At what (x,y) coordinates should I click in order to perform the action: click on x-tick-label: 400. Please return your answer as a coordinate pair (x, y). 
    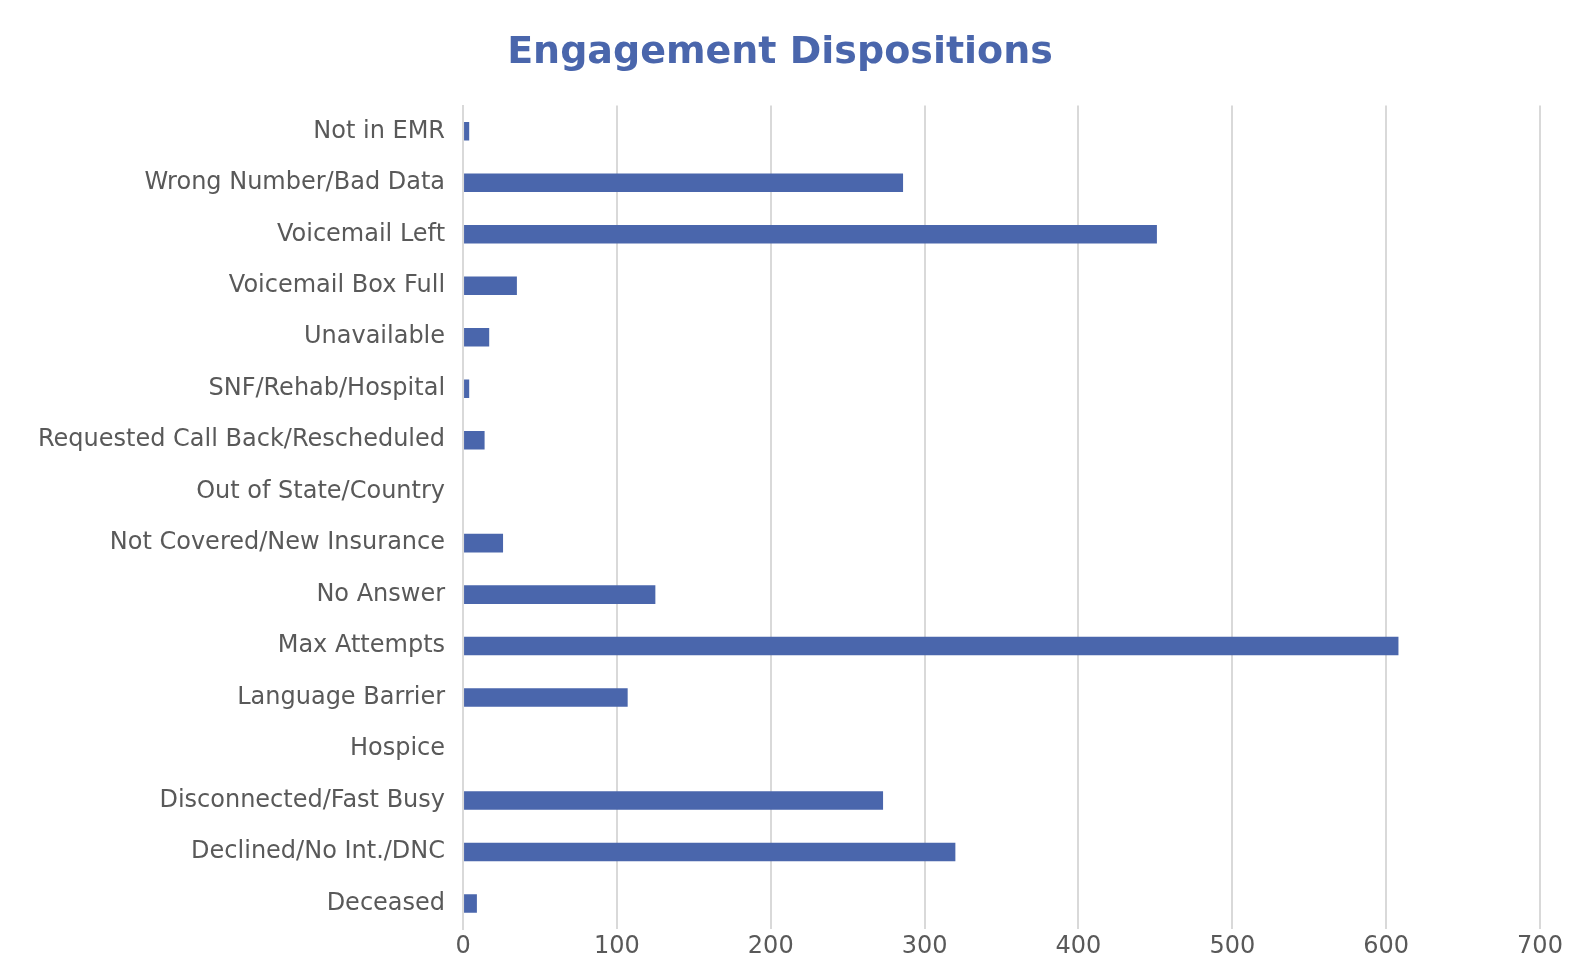
    Looking at the image, I should click on (1078, 944).